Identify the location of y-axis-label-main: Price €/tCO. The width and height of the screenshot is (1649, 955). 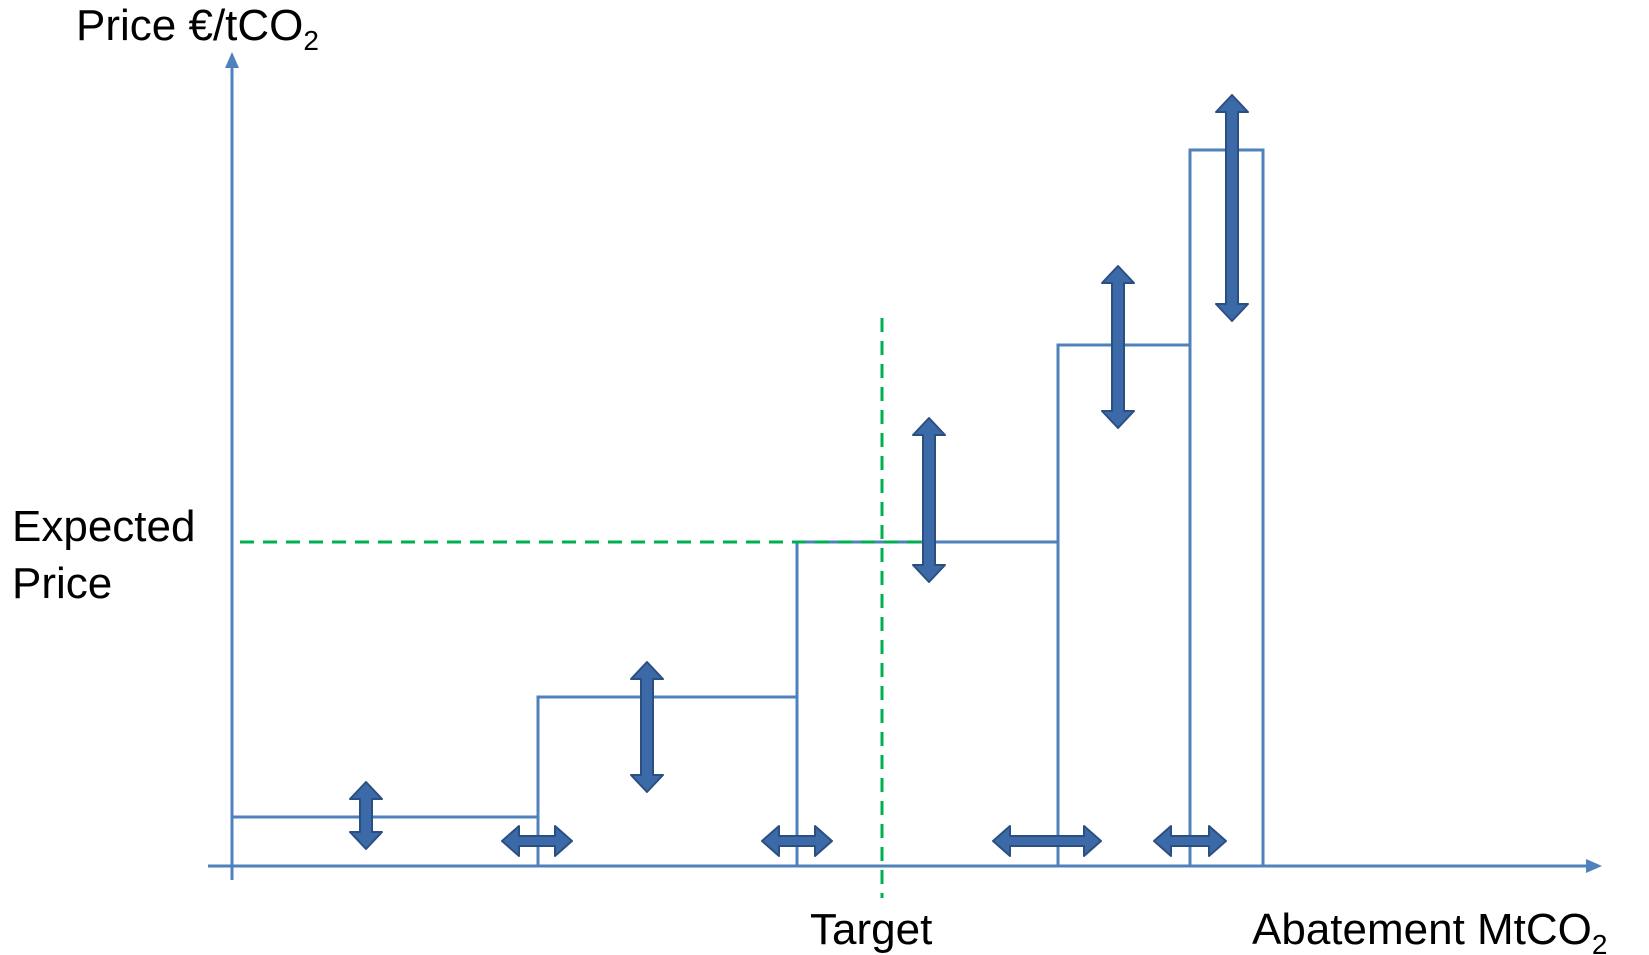
(189, 25).